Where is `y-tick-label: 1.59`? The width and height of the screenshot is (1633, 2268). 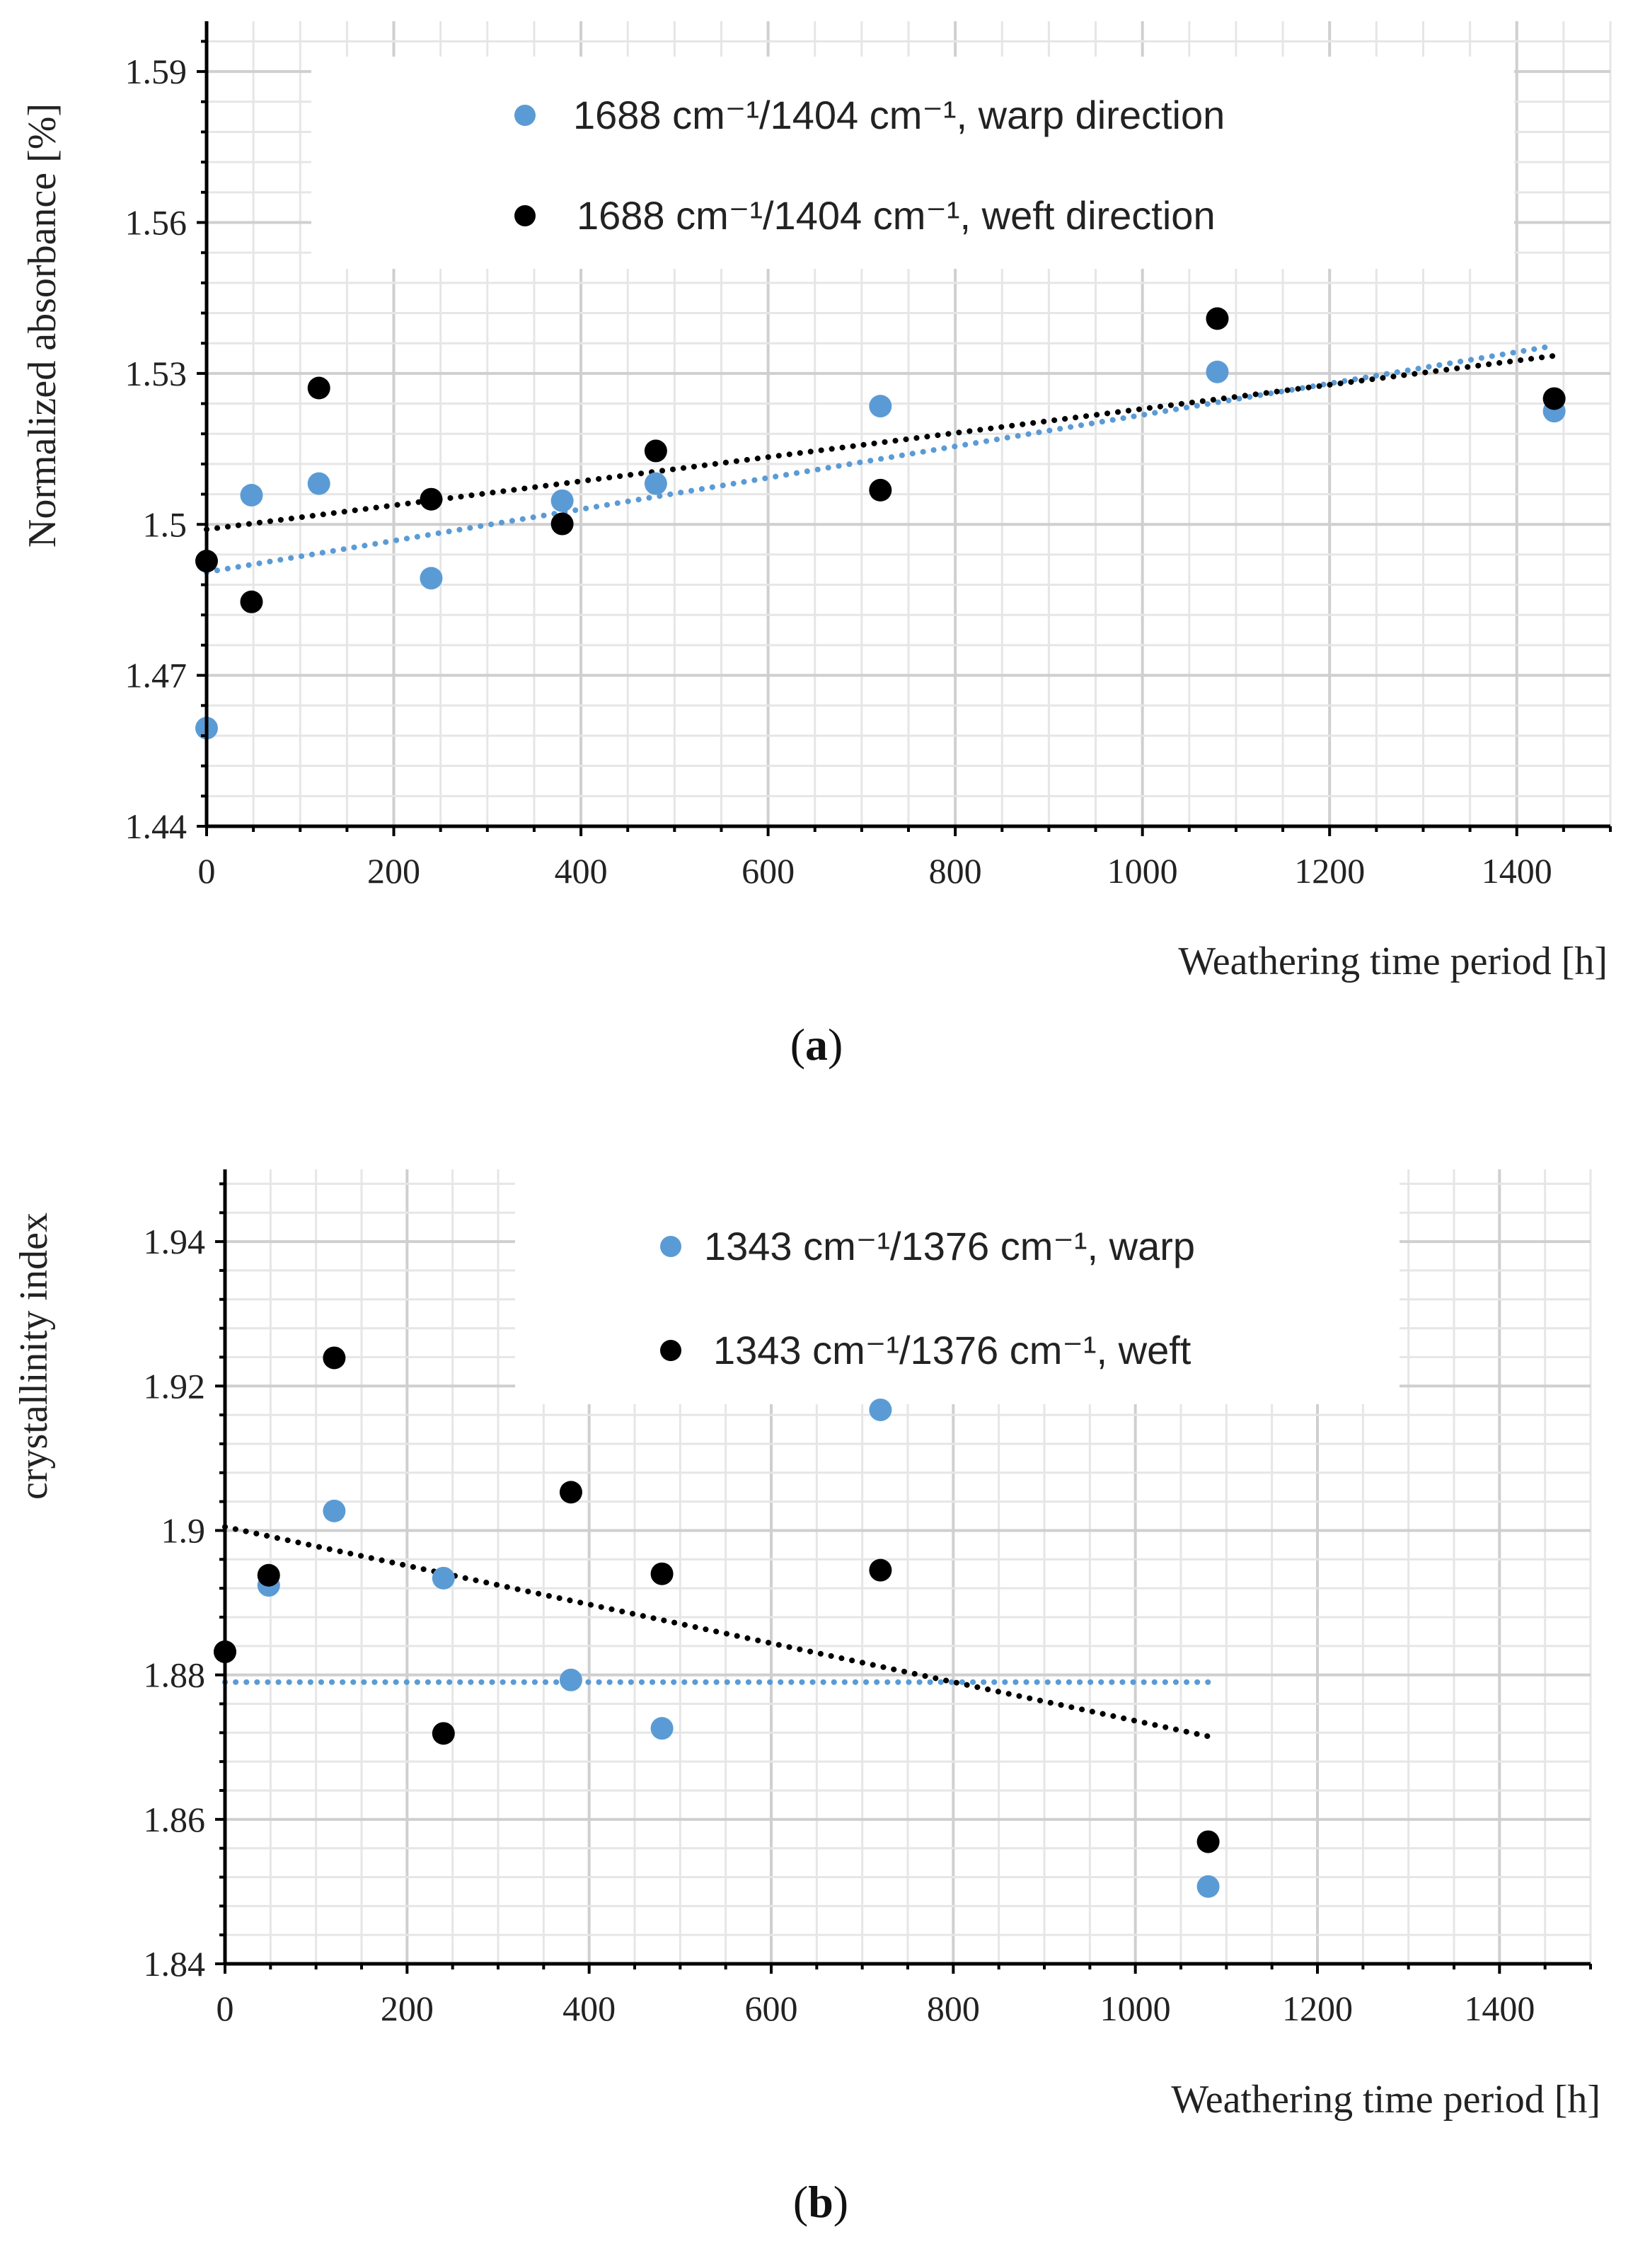 y-tick-label: 1.59 is located at coordinates (156, 71).